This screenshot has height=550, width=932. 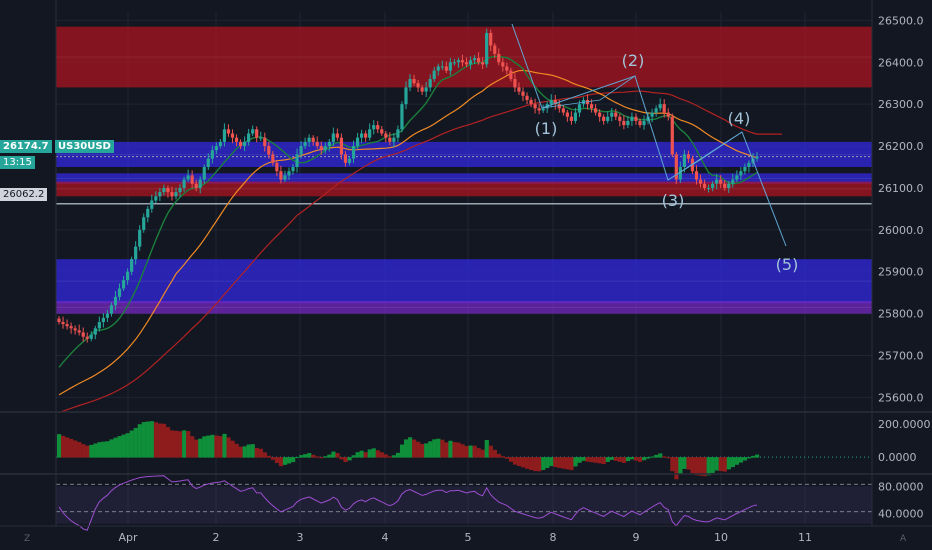 I want to click on x-tick-label: 5, so click(x=468, y=537).